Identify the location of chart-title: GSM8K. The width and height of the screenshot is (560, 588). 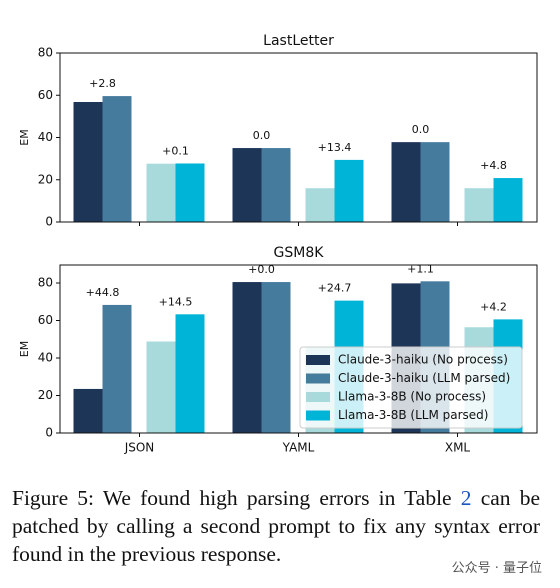
(299, 253).